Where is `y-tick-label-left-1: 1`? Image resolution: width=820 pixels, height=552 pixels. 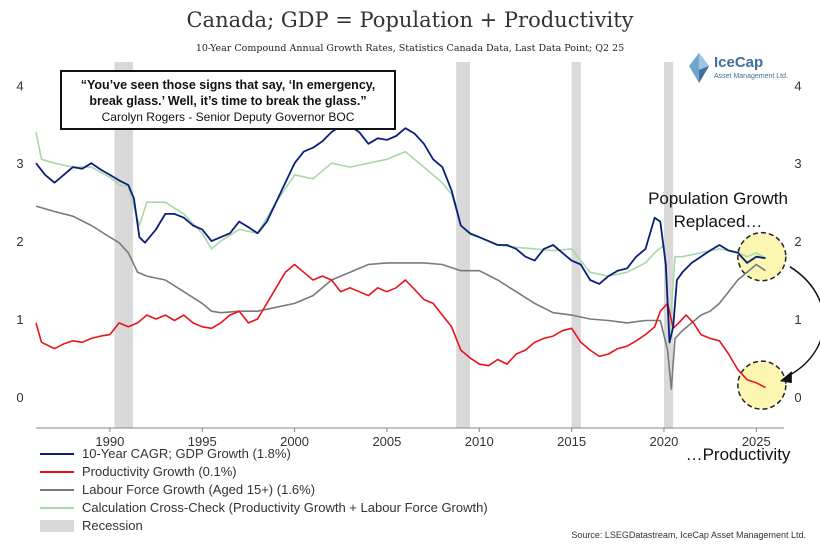 y-tick-label-left-1: 1 is located at coordinates (19, 319).